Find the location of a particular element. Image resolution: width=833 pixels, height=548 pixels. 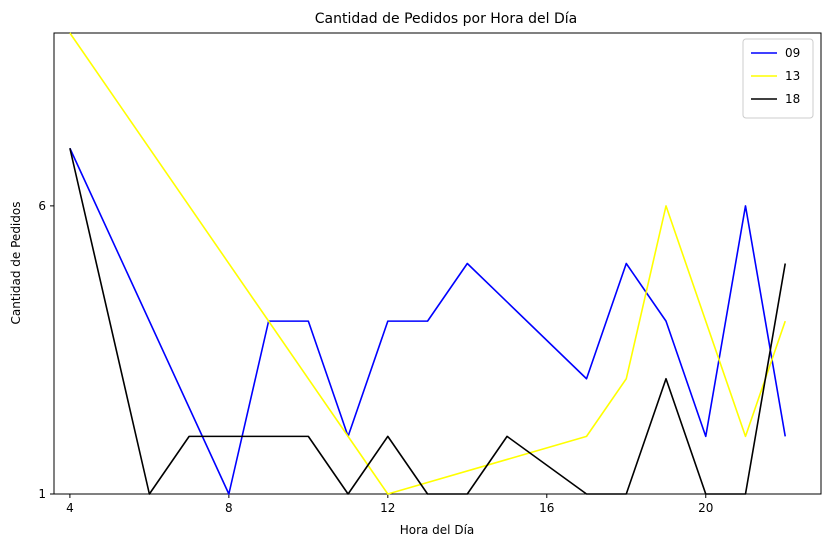

y-tick-label: 1 is located at coordinates (42, 494).